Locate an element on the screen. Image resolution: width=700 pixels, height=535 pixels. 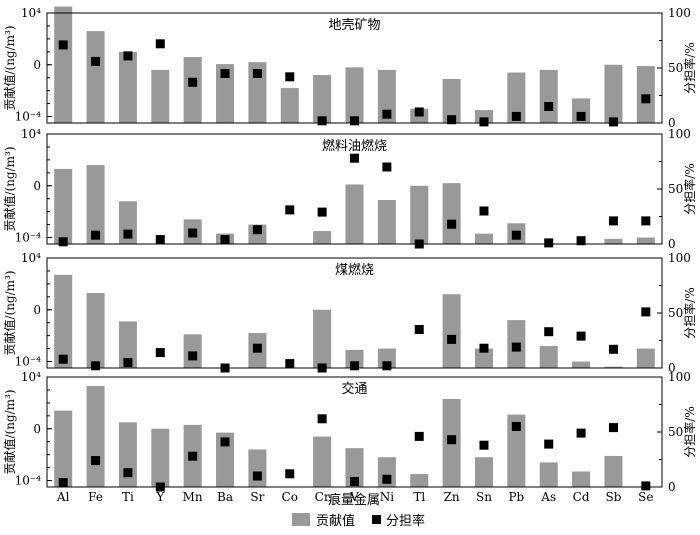
panel-title: 燃料油燃烧 is located at coordinates (354, 146).